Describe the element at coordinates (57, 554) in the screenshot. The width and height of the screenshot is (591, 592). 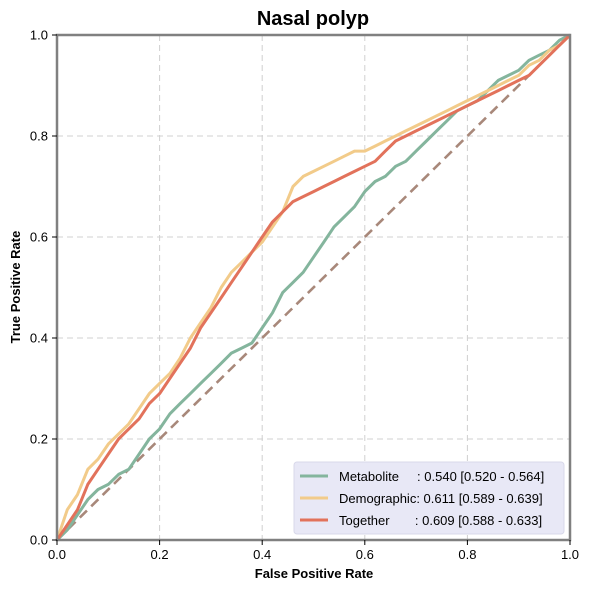
I see `x-tick-label: 0.0` at that location.